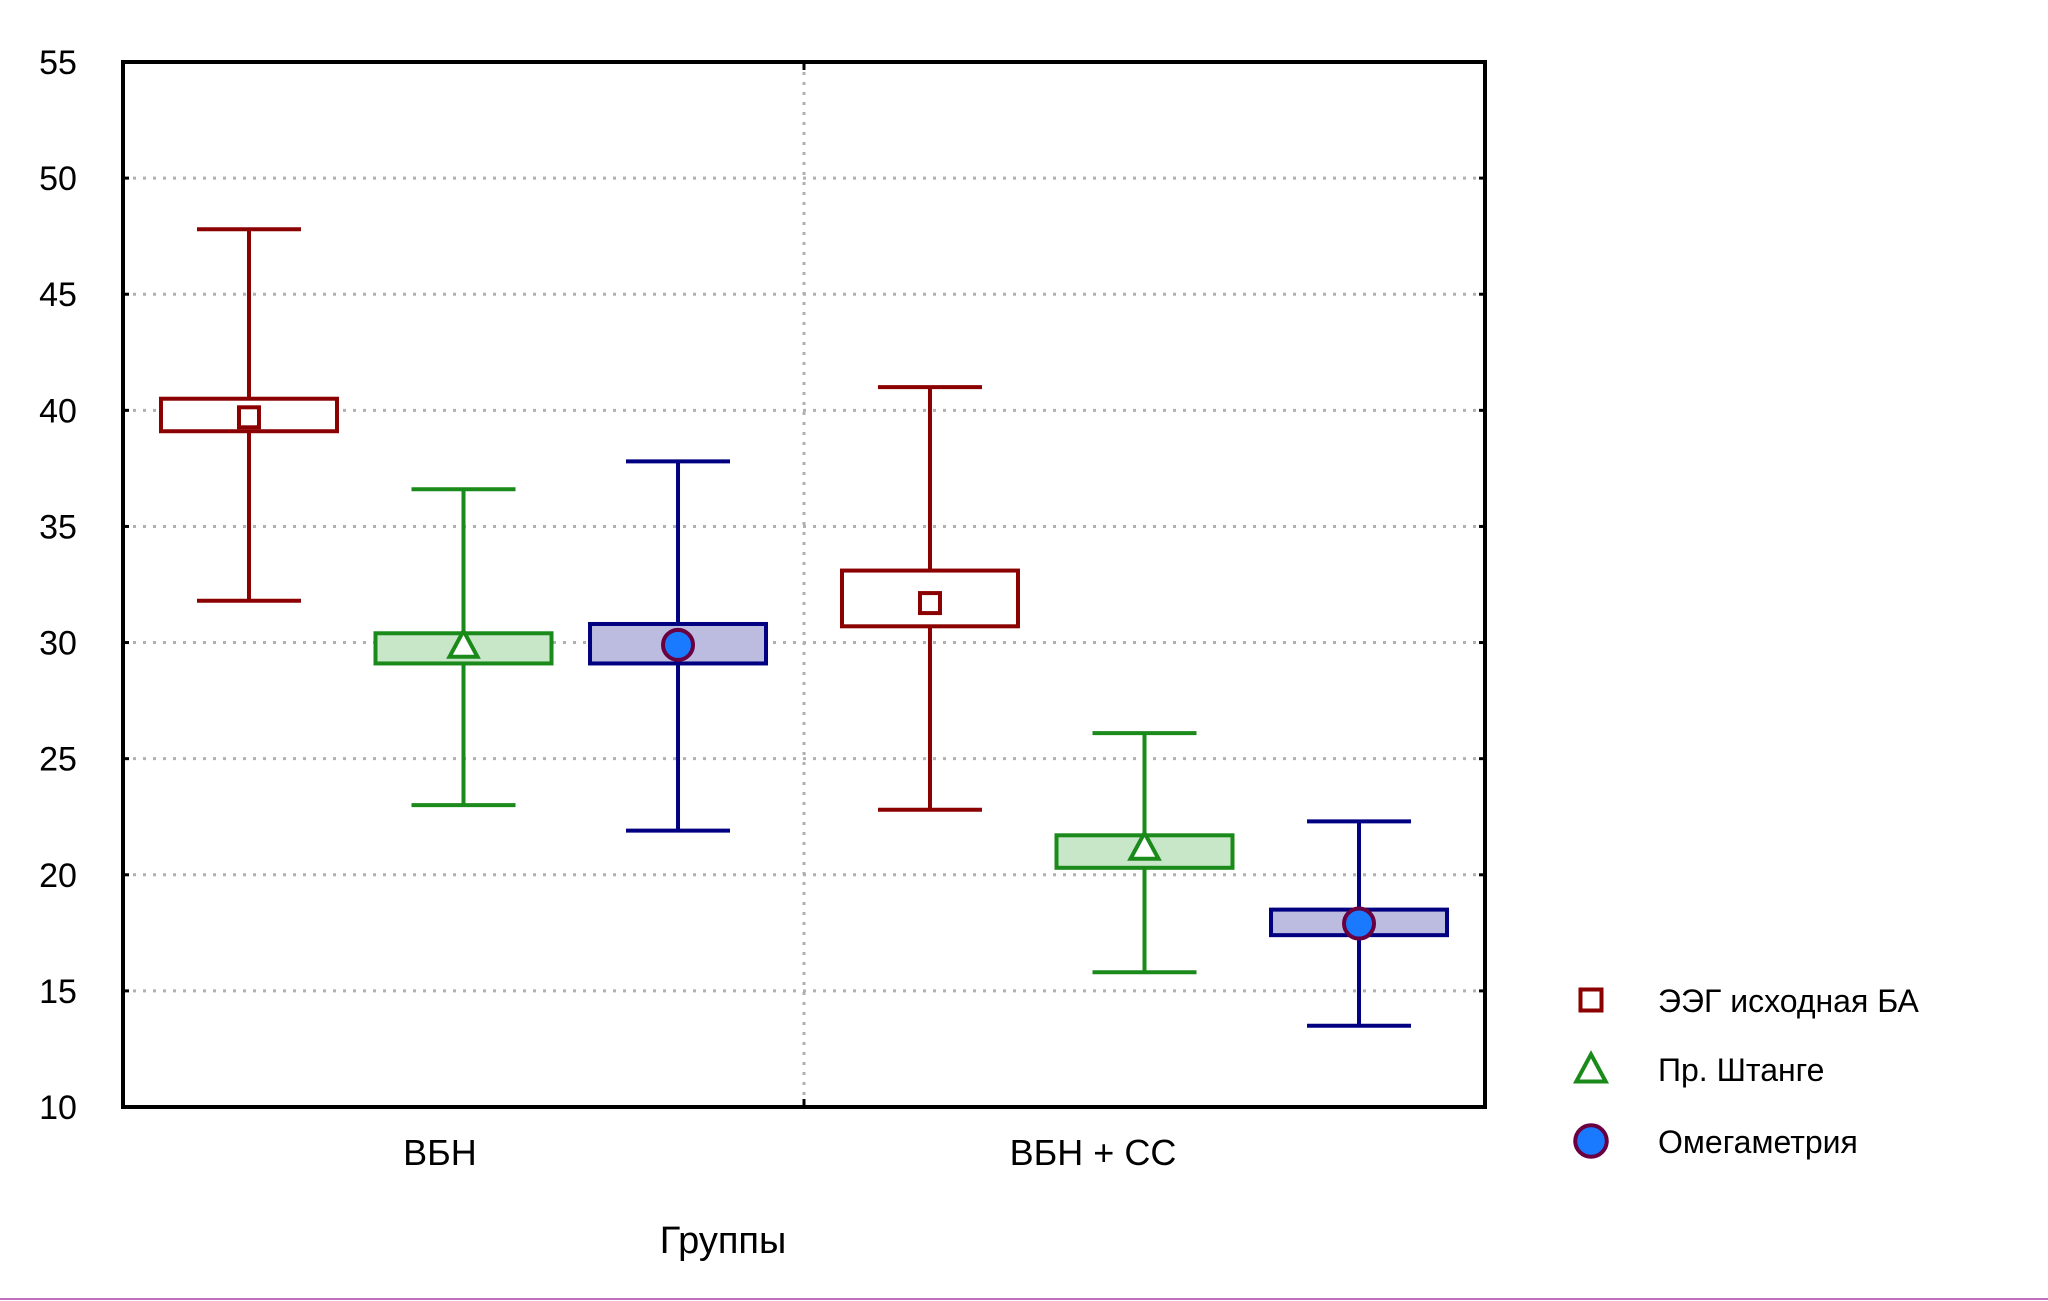 This screenshot has height=1301, width=2048. I want to click on y-tick-label: 20, so click(58, 876).